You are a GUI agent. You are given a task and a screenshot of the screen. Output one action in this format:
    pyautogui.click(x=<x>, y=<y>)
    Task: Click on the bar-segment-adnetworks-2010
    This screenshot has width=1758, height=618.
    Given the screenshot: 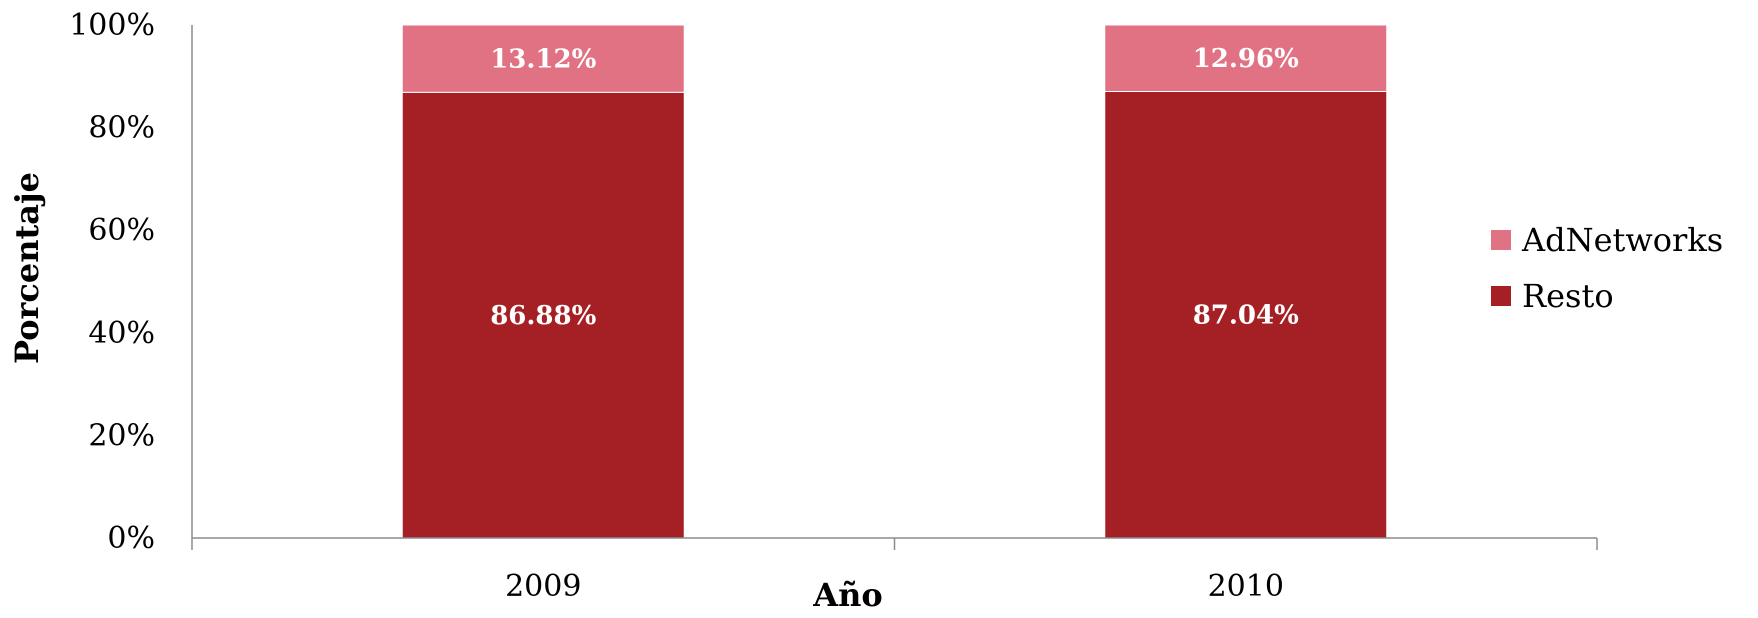 What is the action you would take?
    pyautogui.click(x=1246, y=58)
    